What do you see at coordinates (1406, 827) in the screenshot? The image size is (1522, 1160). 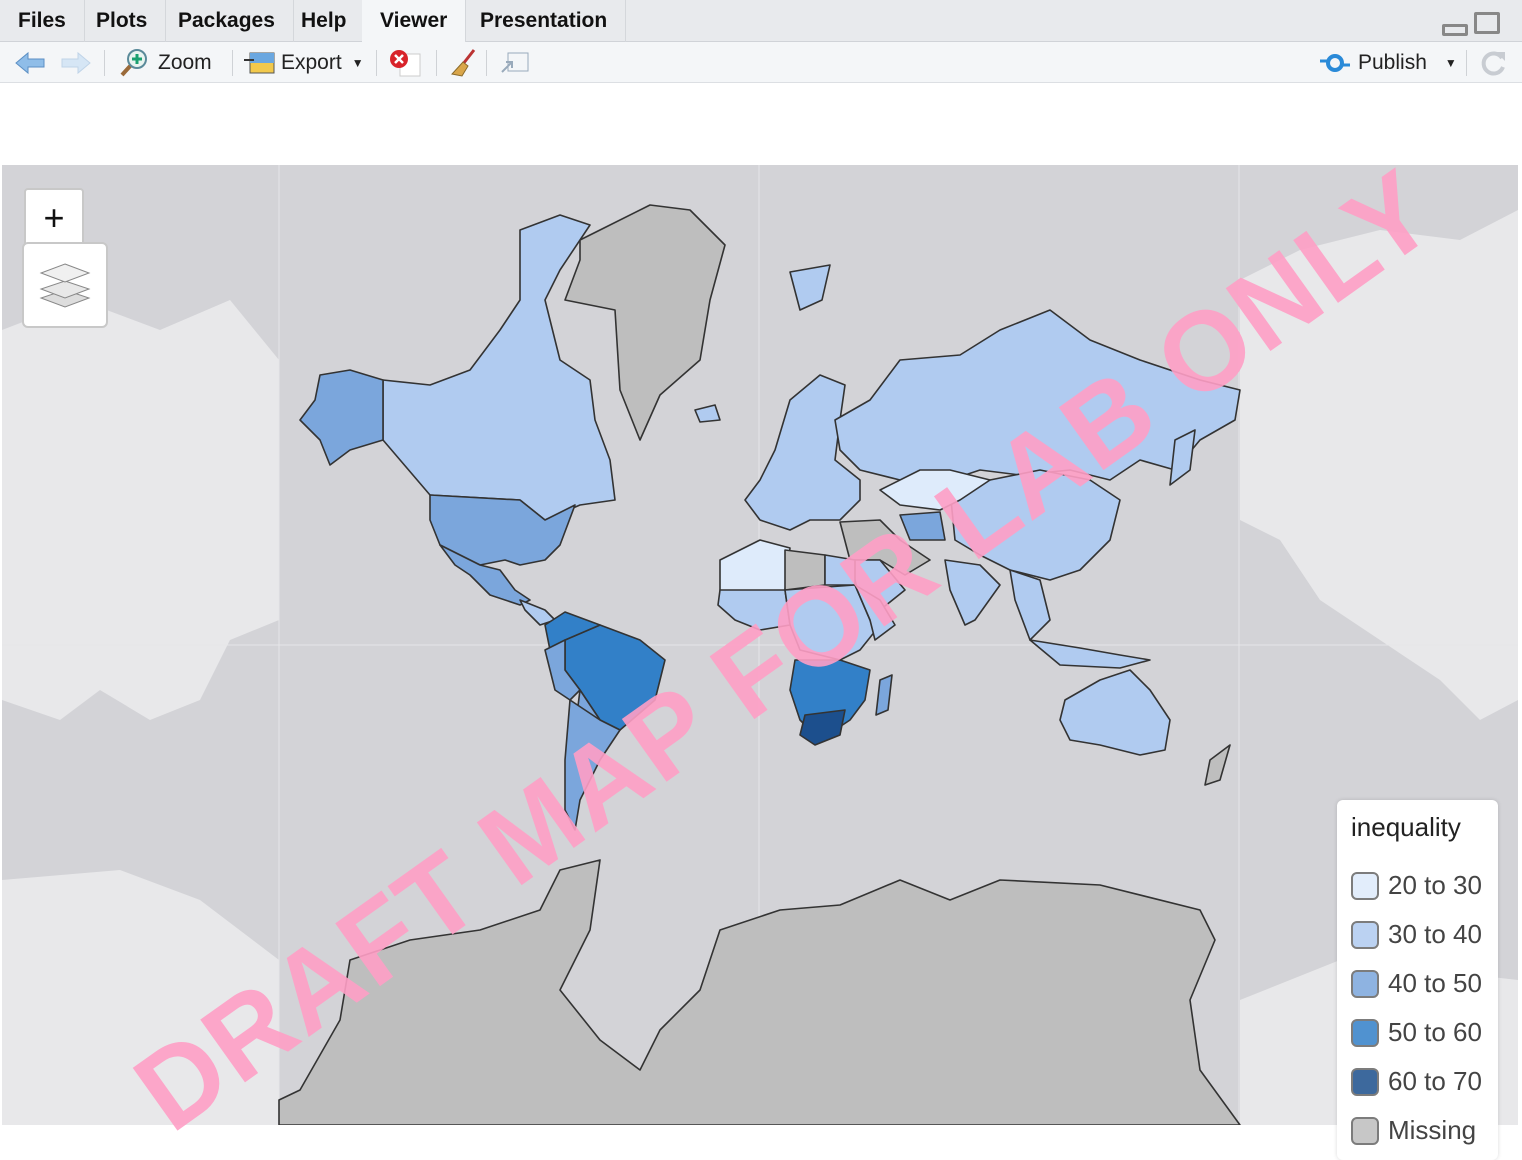 I see `legend-title: inequality` at bounding box center [1406, 827].